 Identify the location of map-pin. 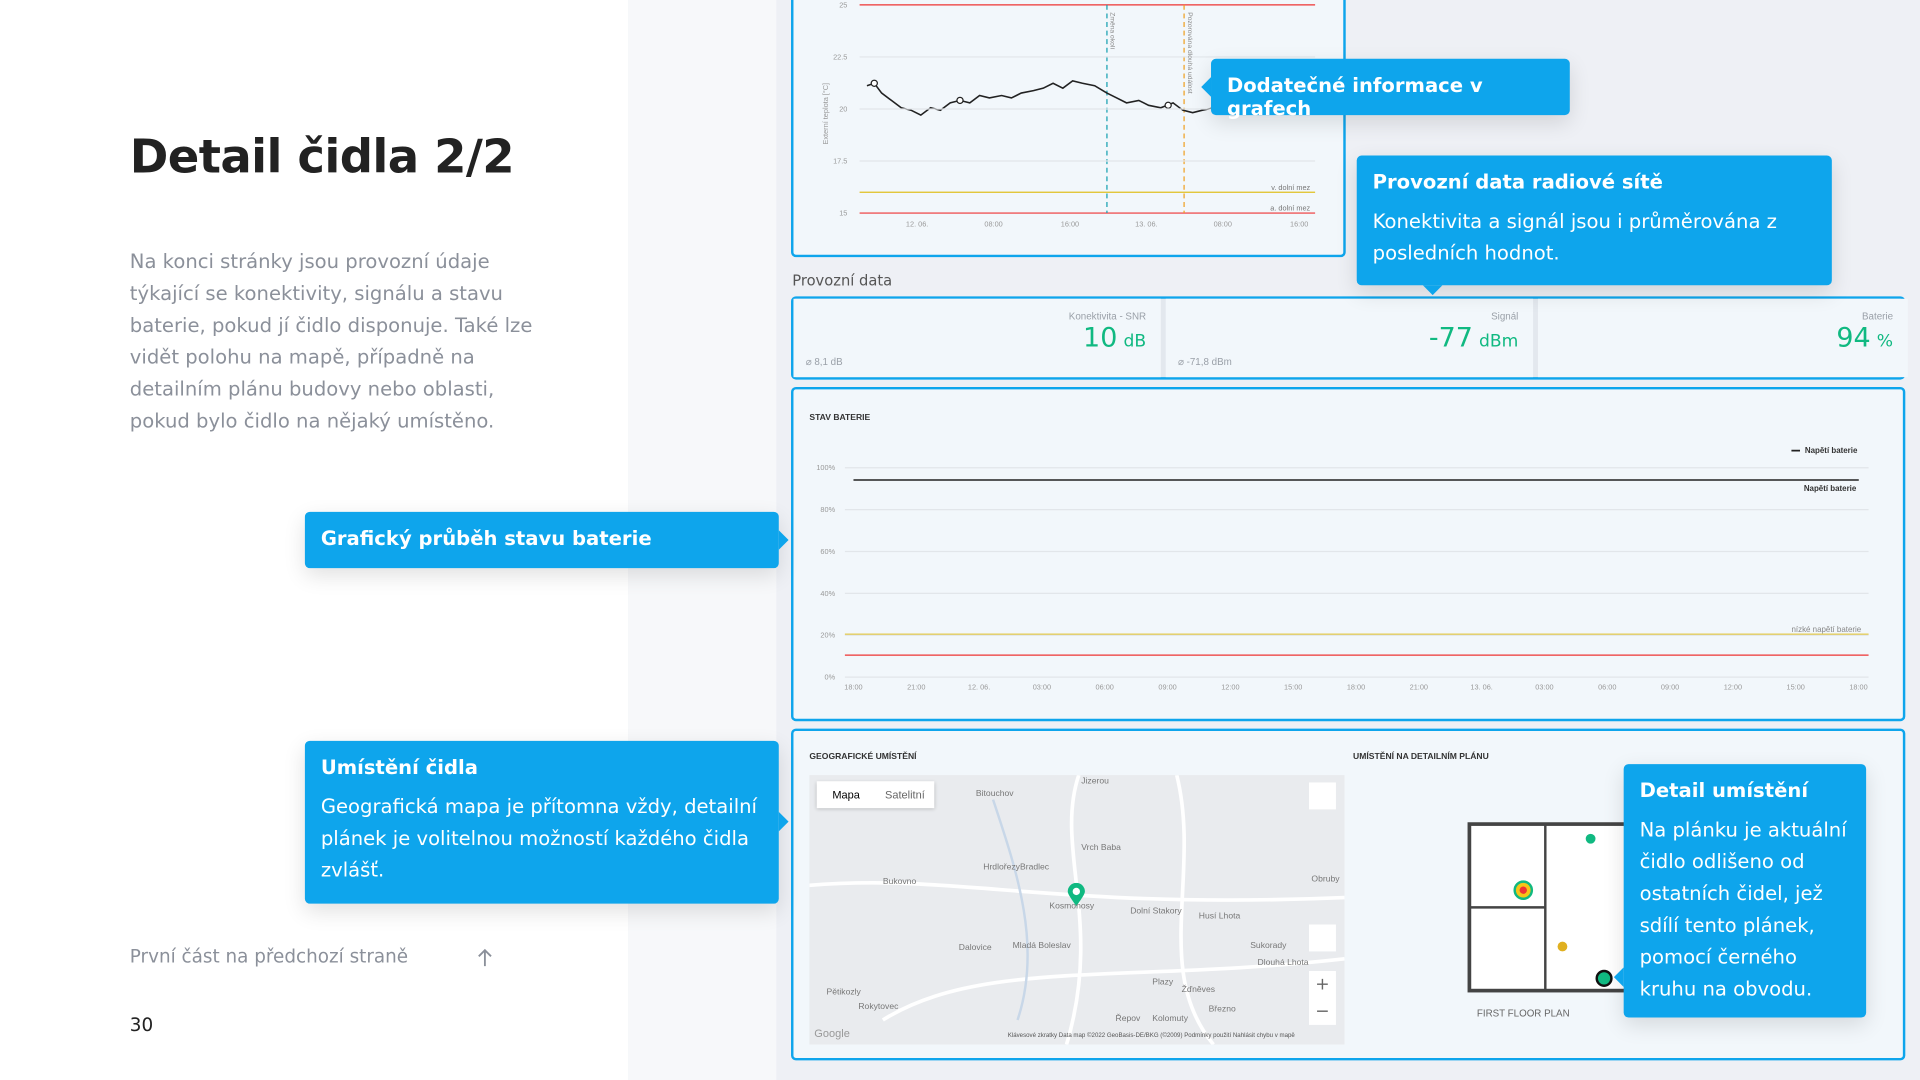
(1076, 894).